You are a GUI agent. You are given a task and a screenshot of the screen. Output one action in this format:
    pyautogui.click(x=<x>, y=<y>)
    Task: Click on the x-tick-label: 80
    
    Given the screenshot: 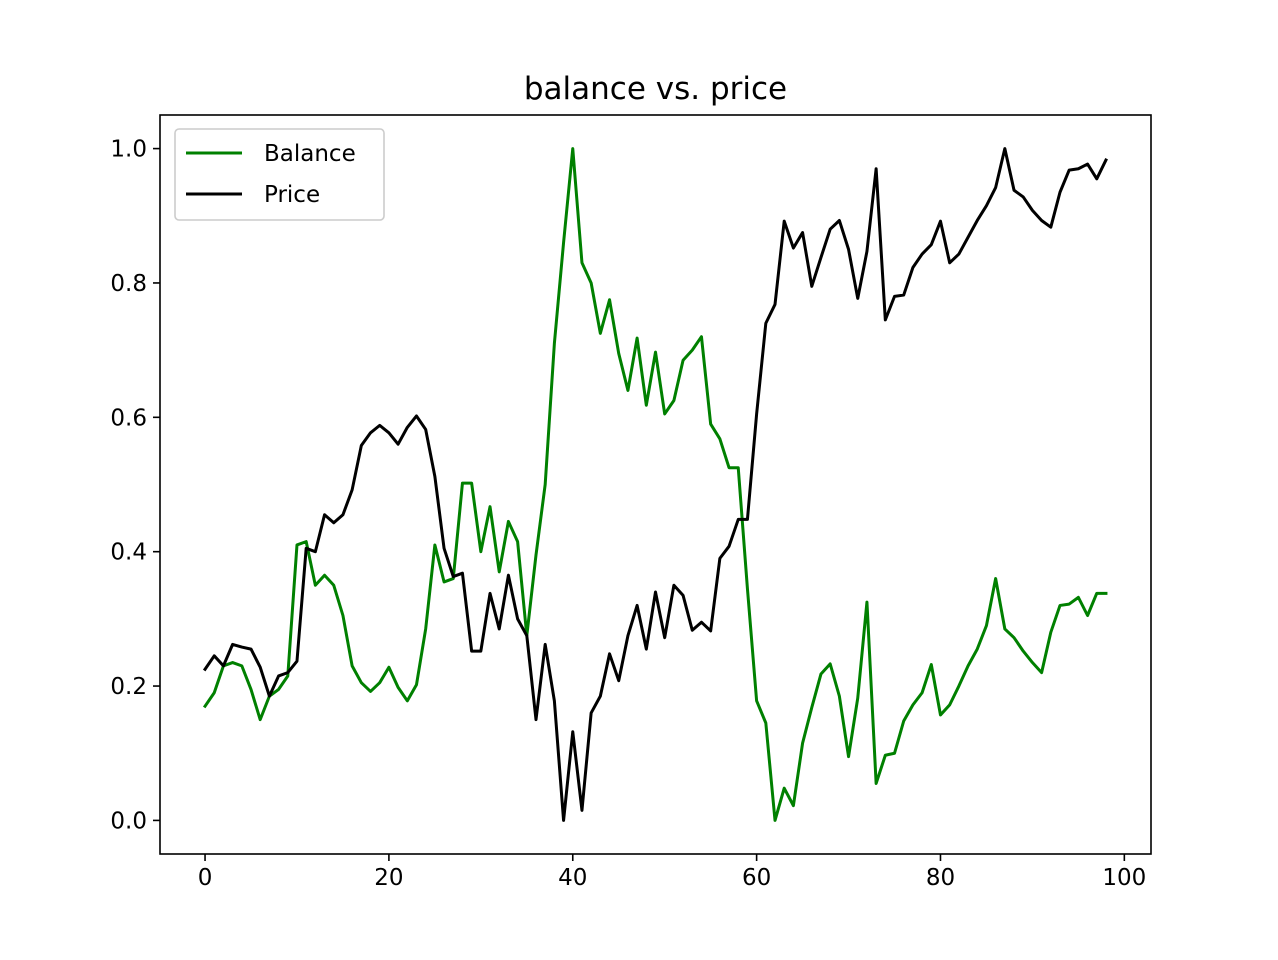 What is the action you would take?
    pyautogui.click(x=940, y=878)
    